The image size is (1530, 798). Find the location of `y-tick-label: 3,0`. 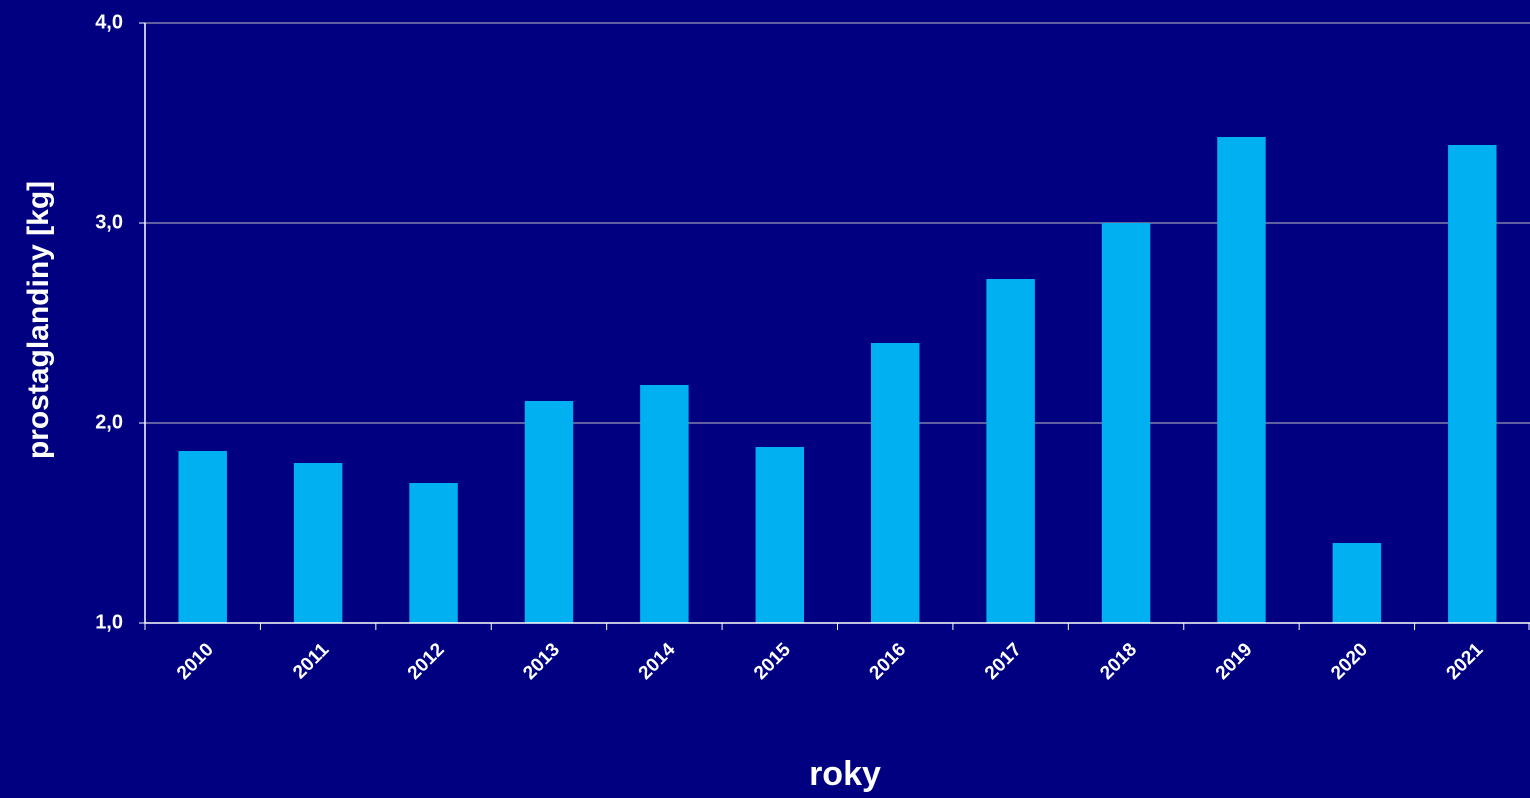

y-tick-label: 3,0 is located at coordinates (109, 222).